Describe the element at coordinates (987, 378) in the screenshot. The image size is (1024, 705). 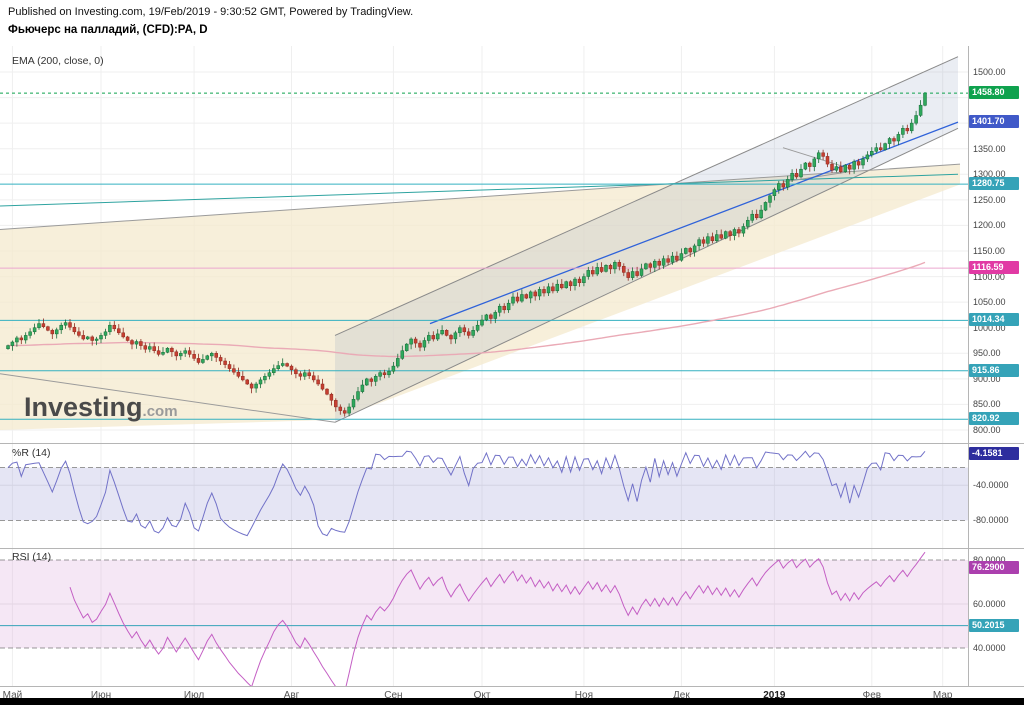
I see `price-tick-label: 900.00` at that location.